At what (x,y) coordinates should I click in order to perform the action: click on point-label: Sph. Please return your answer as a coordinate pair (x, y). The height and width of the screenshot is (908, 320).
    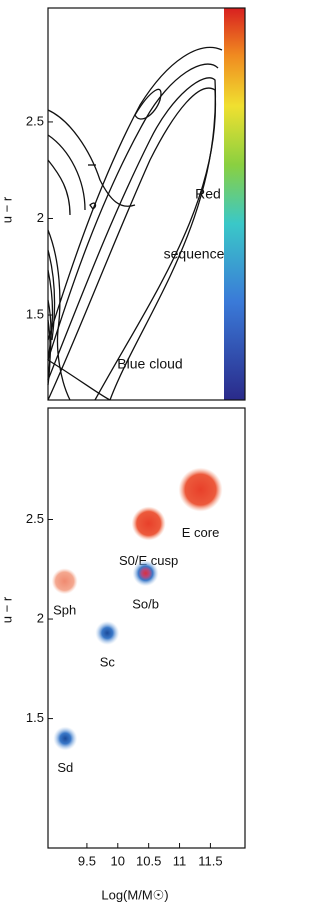
    Looking at the image, I should click on (64, 610).